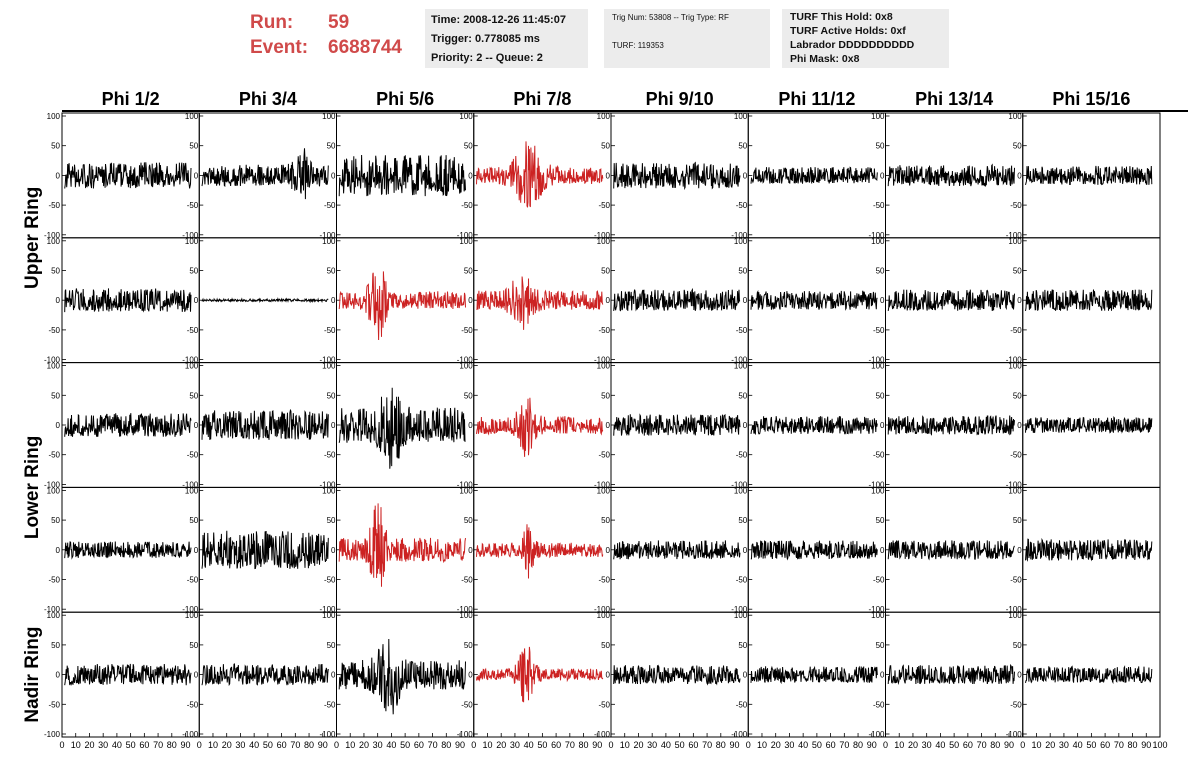  Describe the element at coordinates (848, 31) in the screenshot. I see `turf-active-holds-text: TURF Active Holds: 0xf` at that location.